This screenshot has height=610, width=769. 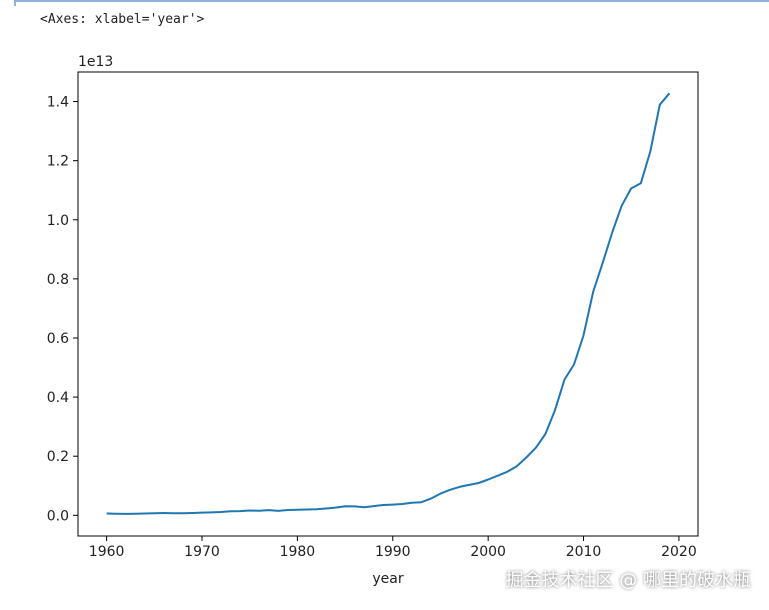 I want to click on y-tick-label: 0.2, so click(x=58, y=457).